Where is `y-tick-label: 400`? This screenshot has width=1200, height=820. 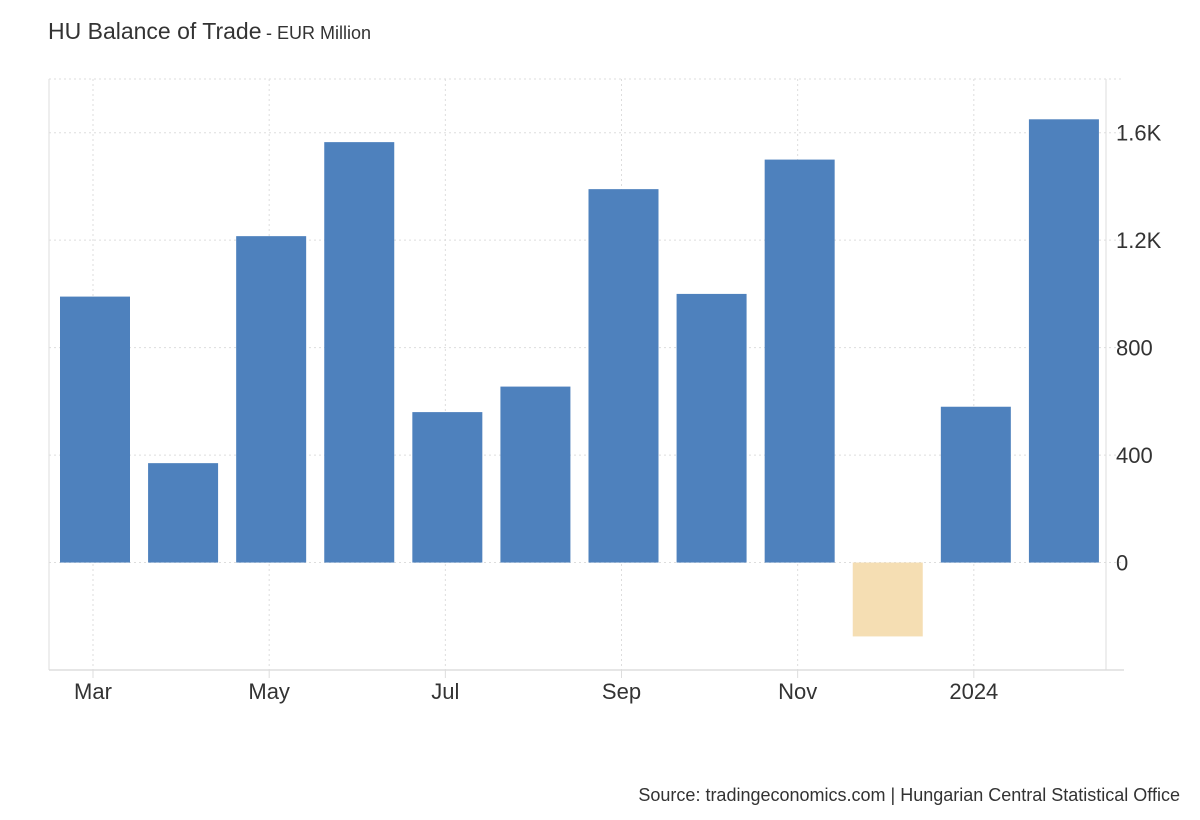
y-tick-label: 400 is located at coordinates (1134, 455).